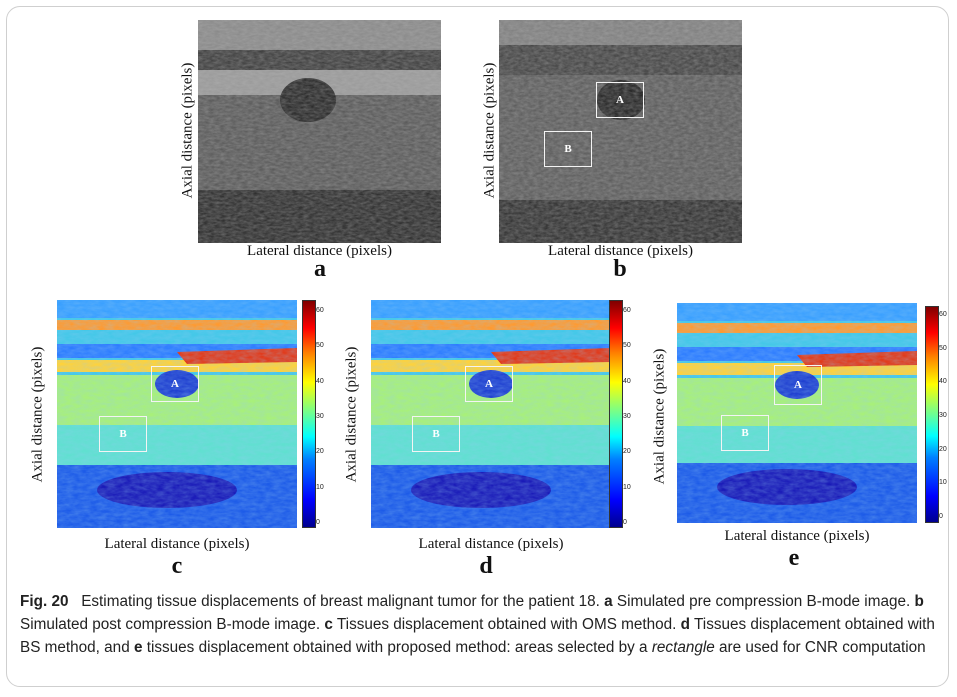 This screenshot has height=697, width=957. What do you see at coordinates (620, 269) in the screenshot?
I see `panel-label-b: b` at bounding box center [620, 269].